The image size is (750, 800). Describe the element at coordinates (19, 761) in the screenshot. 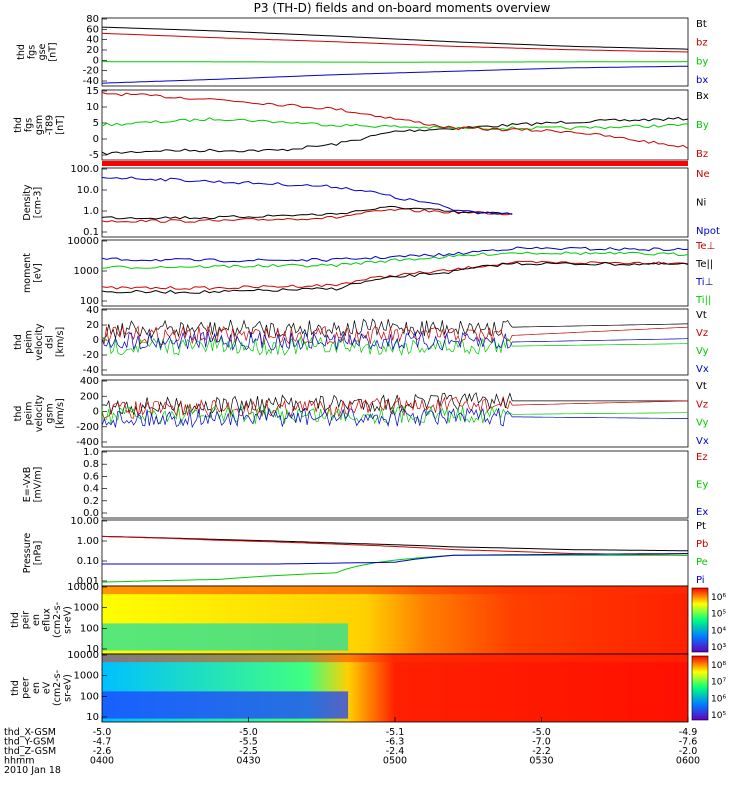

I see `ephemeris-row-label: hhmm` at that location.